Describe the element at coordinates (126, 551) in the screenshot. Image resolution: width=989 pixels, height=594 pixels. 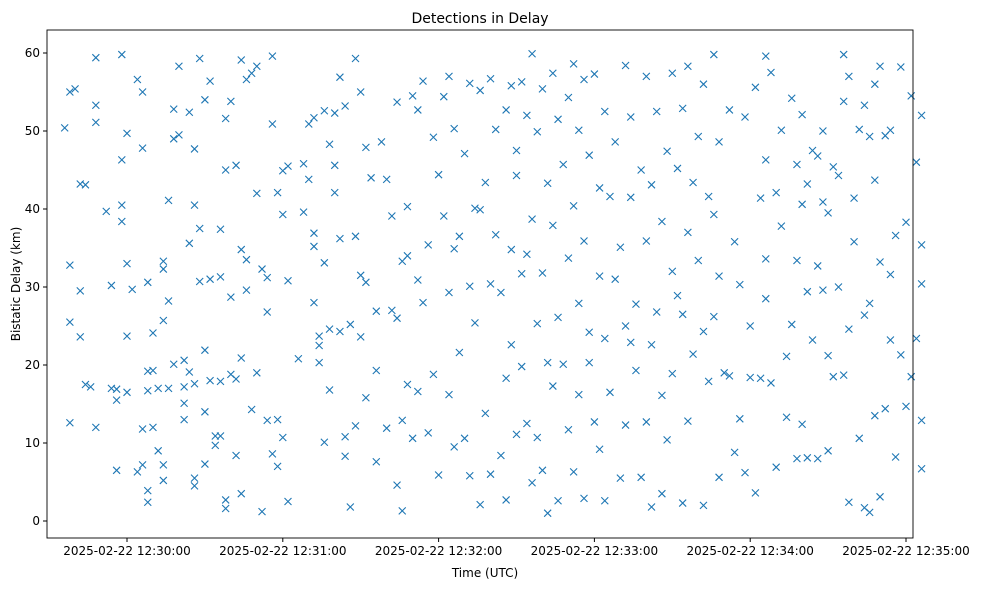
I see `x-tick-label: 2025-02-22 12:30:00` at that location.